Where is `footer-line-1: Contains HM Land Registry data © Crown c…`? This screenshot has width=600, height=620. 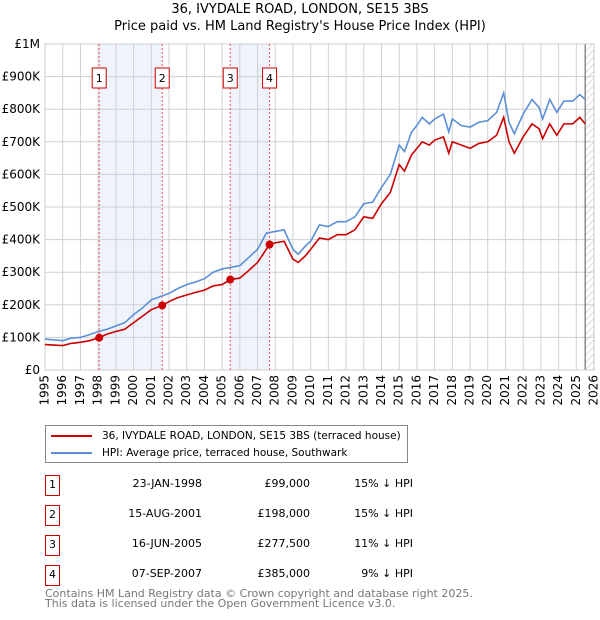 footer-line-1: Contains HM Land Registry data © Crown c… is located at coordinates (259, 593).